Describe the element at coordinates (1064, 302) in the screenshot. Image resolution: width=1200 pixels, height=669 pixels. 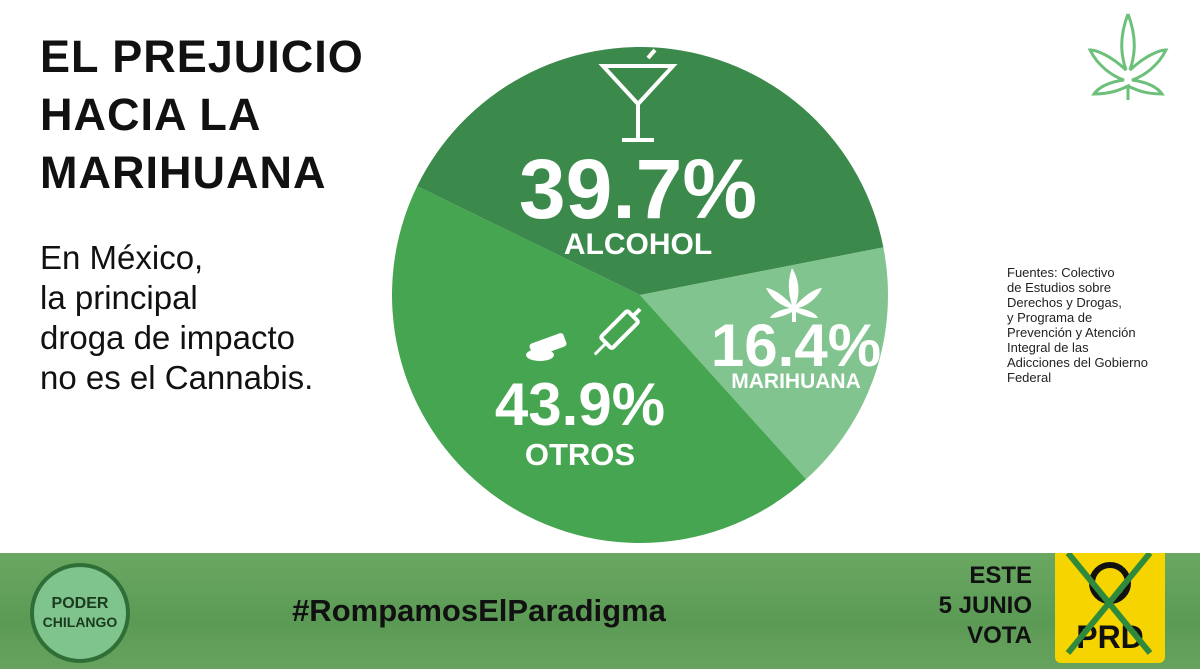
I see `source-line: Derechos y Drogas,` at that location.